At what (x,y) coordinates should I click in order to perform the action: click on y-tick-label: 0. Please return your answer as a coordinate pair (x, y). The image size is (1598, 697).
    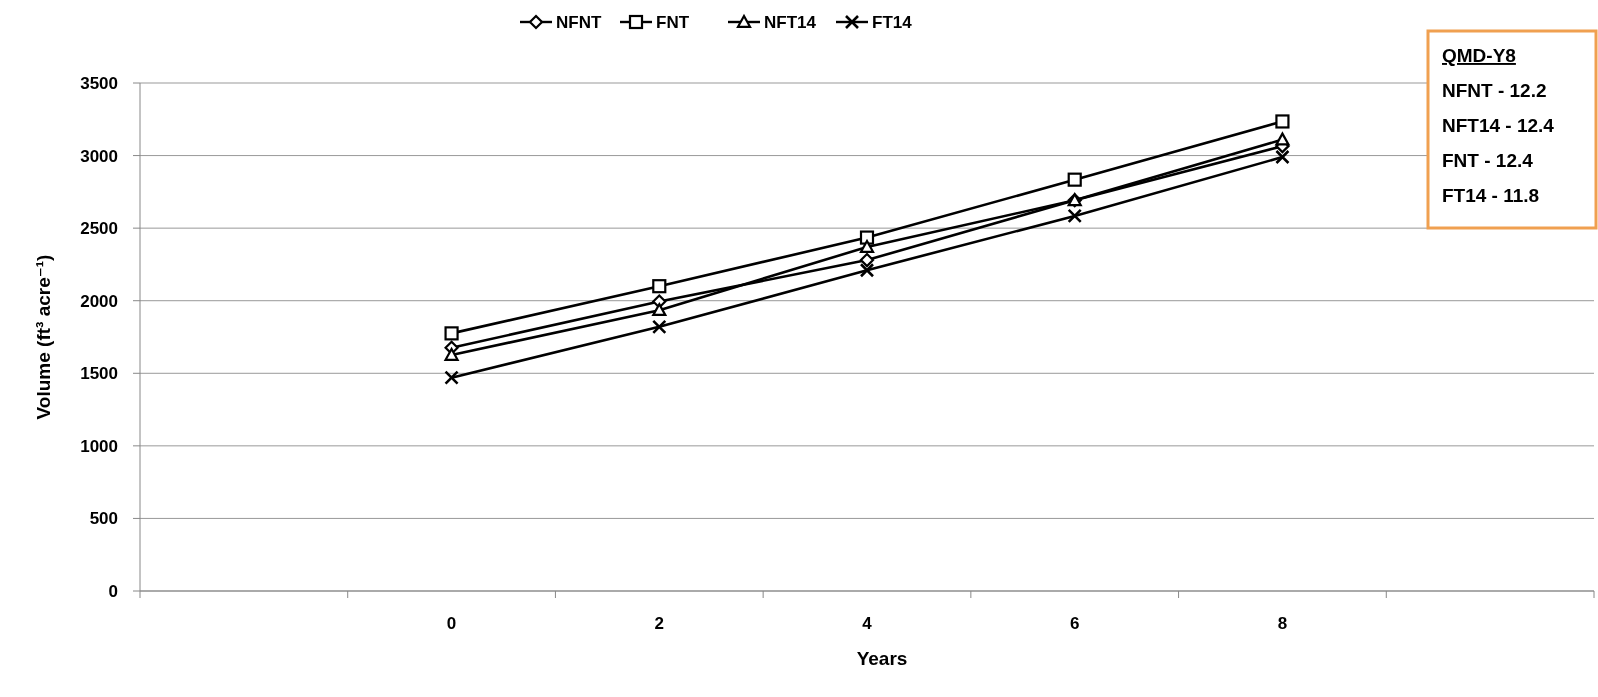
    Looking at the image, I should click on (113, 591).